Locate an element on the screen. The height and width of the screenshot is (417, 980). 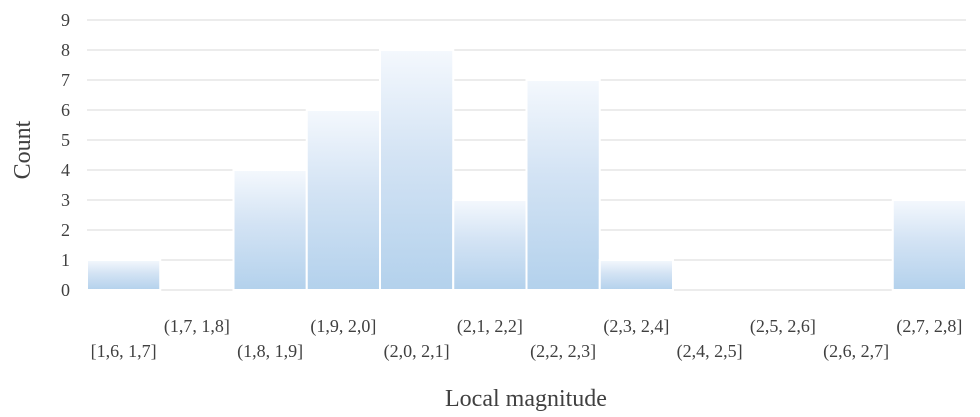
x-tick-label: (1,9, 2,0] is located at coordinates (343, 326).